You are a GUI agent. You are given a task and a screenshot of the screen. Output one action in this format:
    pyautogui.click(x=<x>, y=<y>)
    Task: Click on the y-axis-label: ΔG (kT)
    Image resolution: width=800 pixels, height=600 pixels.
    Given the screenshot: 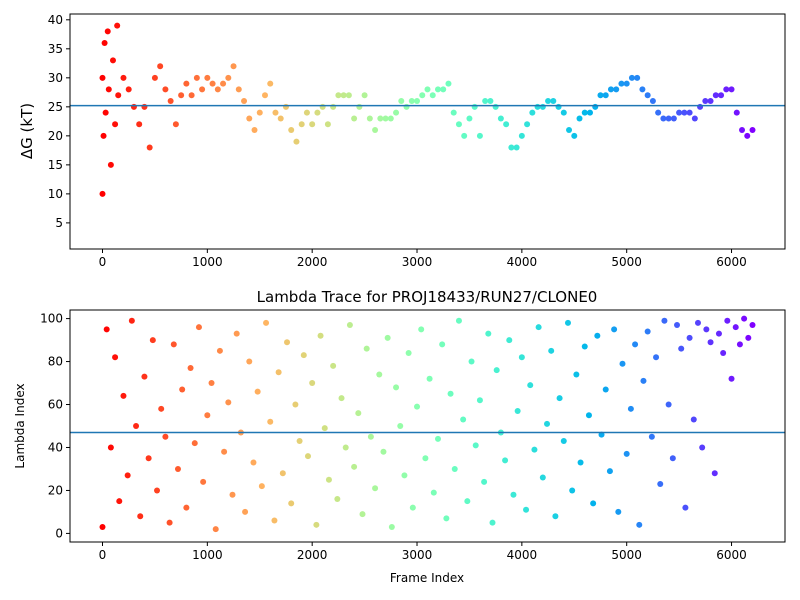 What is the action you would take?
    pyautogui.click(x=27, y=131)
    